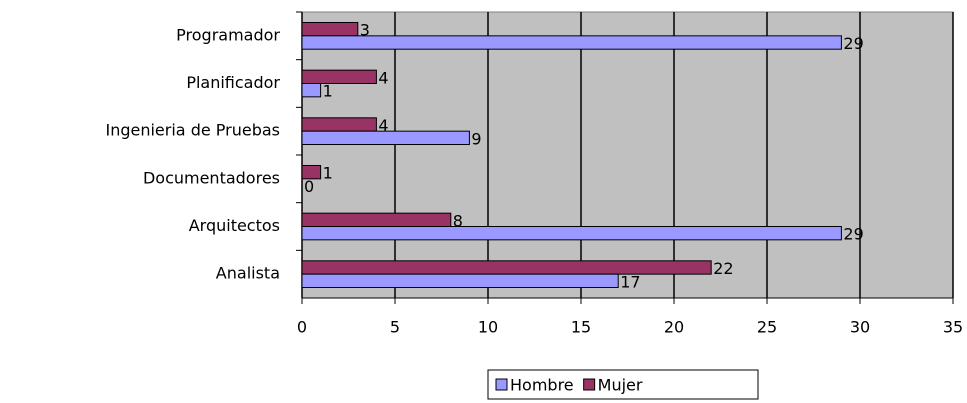  What do you see at coordinates (620, 385) in the screenshot?
I see `legend-label: Mujer` at bounding box center [620, 385].